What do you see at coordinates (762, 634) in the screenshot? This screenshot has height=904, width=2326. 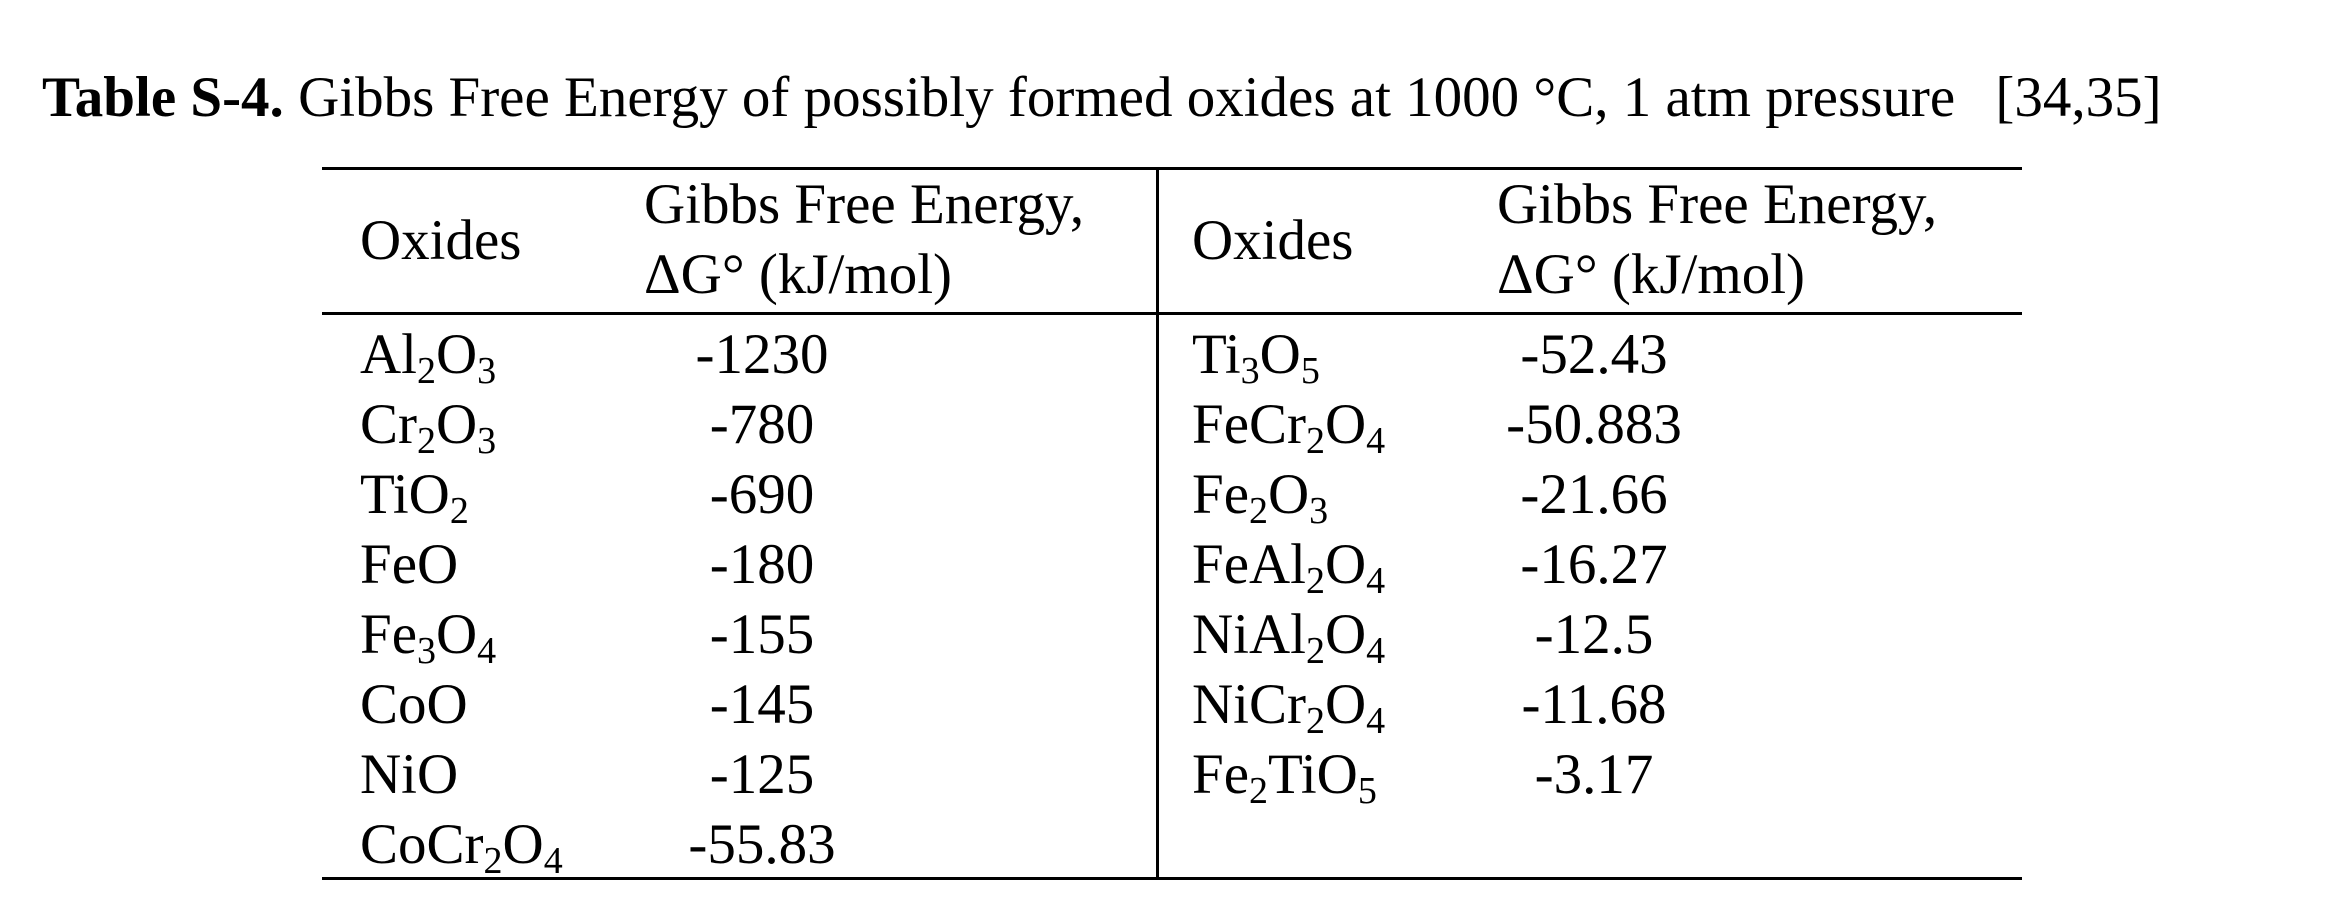 I see `left-energy-cell: -155` at bounding box center [762, 634].